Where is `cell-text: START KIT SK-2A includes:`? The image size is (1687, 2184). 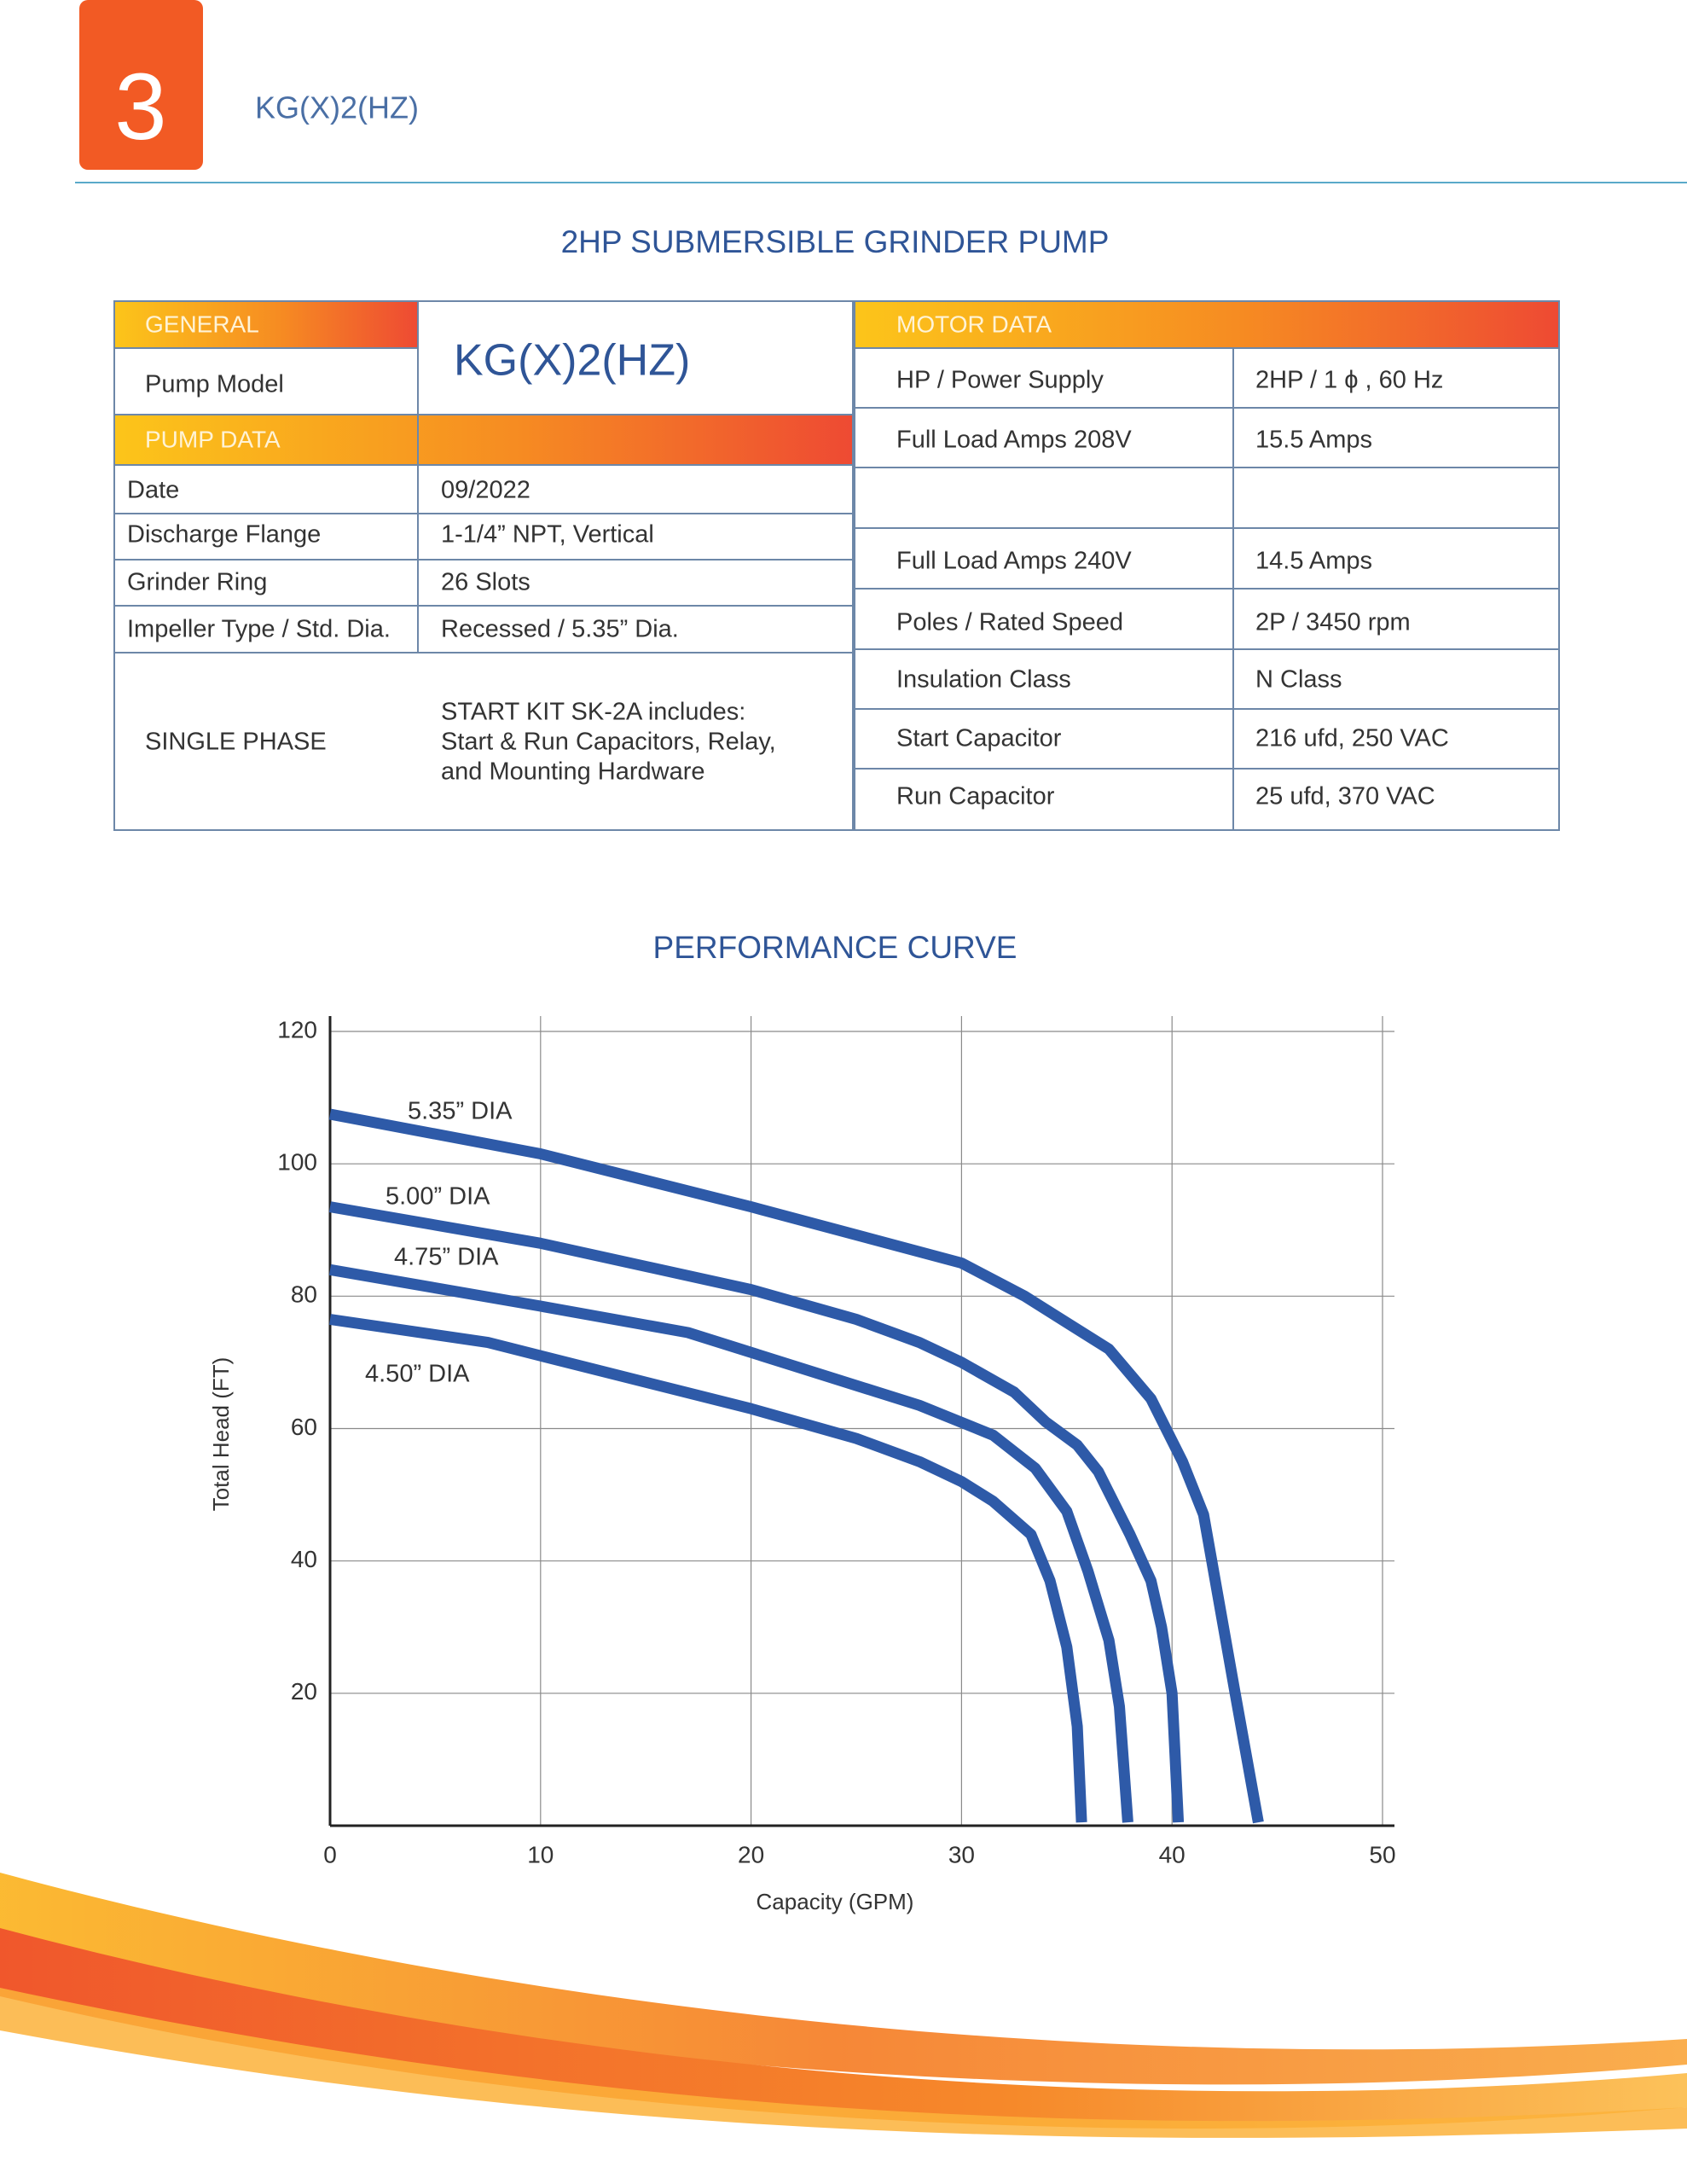
cell-text: START KIT SK-2A includes: is located at coordinates (593, 712).